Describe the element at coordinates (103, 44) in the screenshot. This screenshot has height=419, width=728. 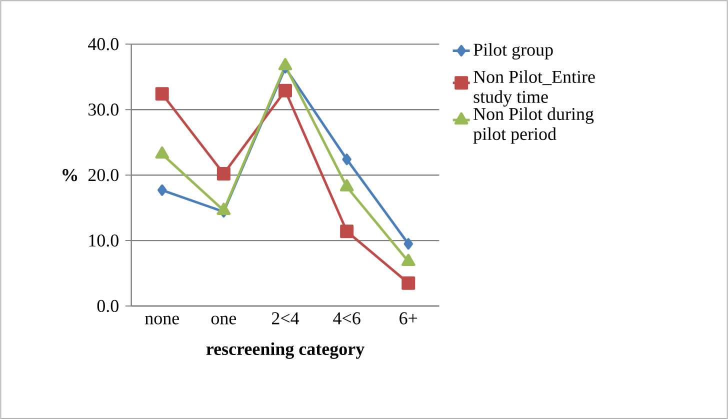
I see `y-tick-label: 40.0` at that location.